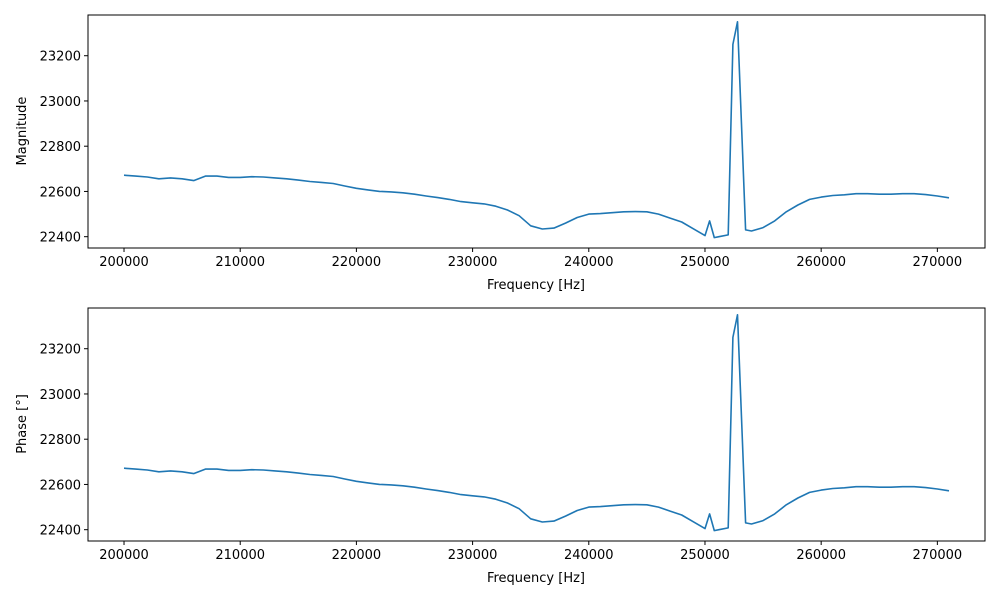 This screenshot has height=600, width=1000. What do you see at coordinates (536, 285) in the screenshot?
I see `magnitude-x-axis-label: Frequency [Hz]` at bounding box center [536, 285].